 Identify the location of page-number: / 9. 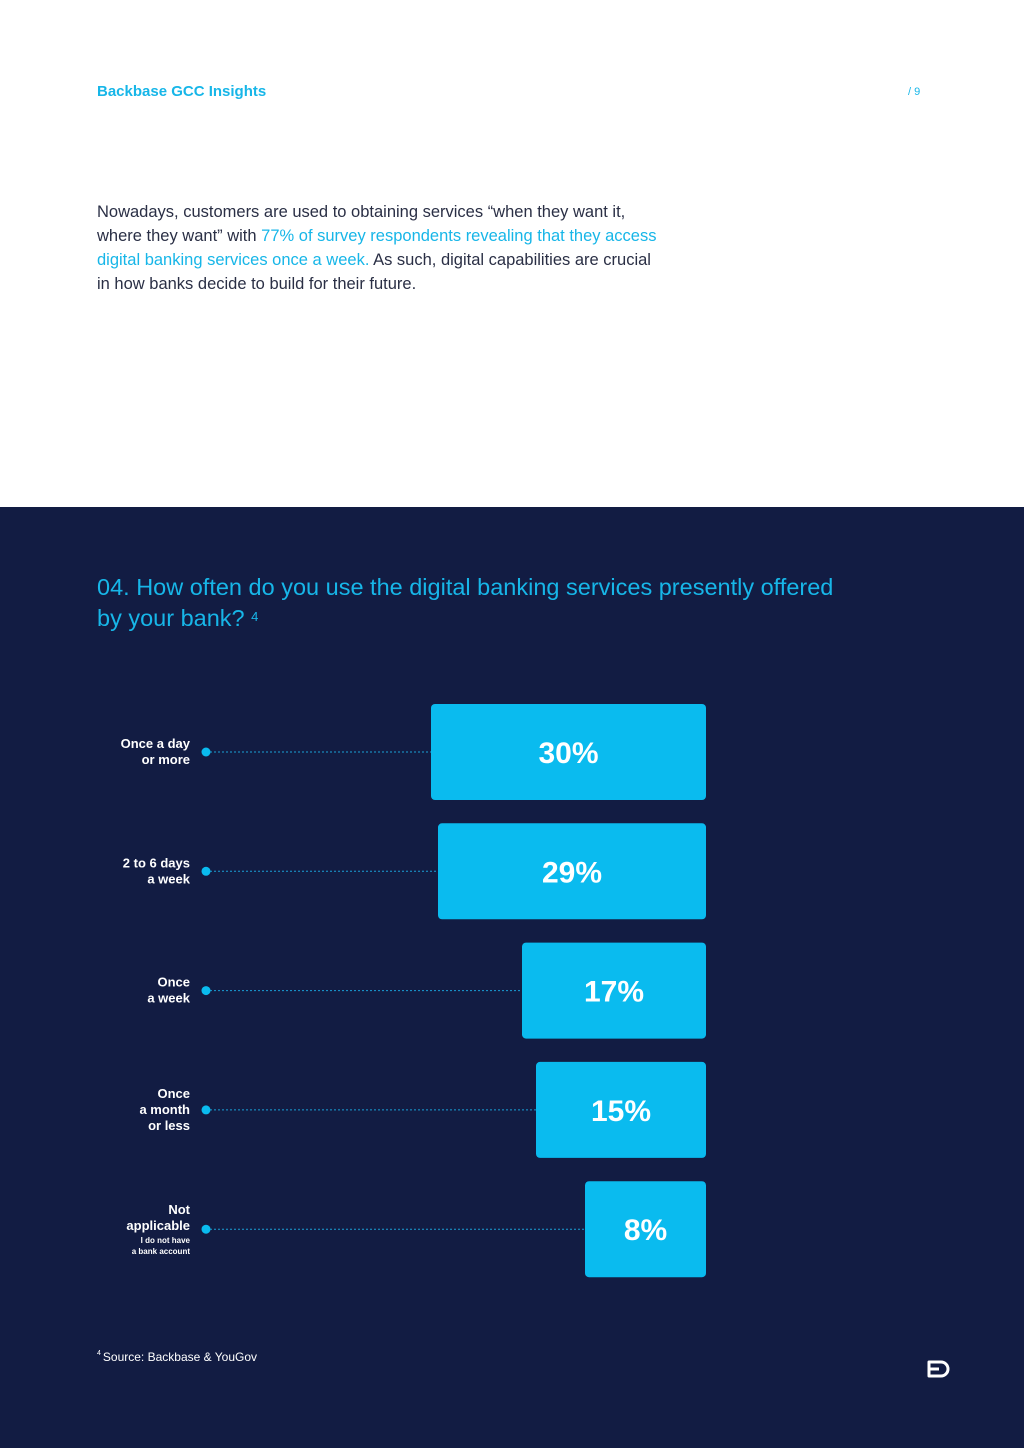
(914, 92).